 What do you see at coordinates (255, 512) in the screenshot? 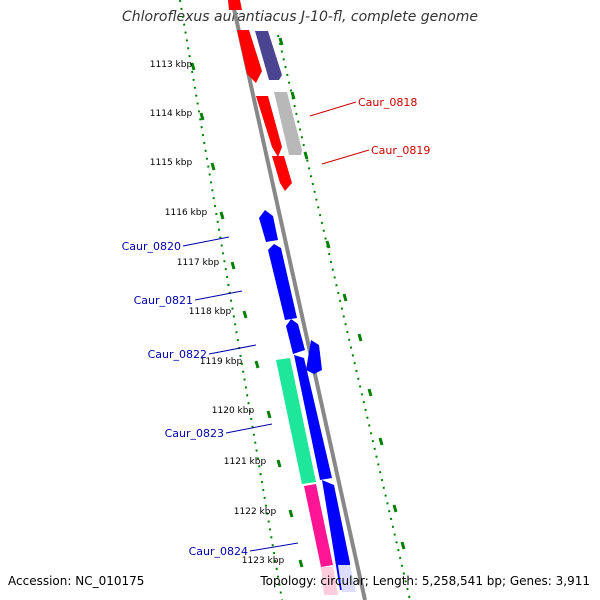
I see `kbp-label: 1122 kbp` at bounding box center [255, 512].